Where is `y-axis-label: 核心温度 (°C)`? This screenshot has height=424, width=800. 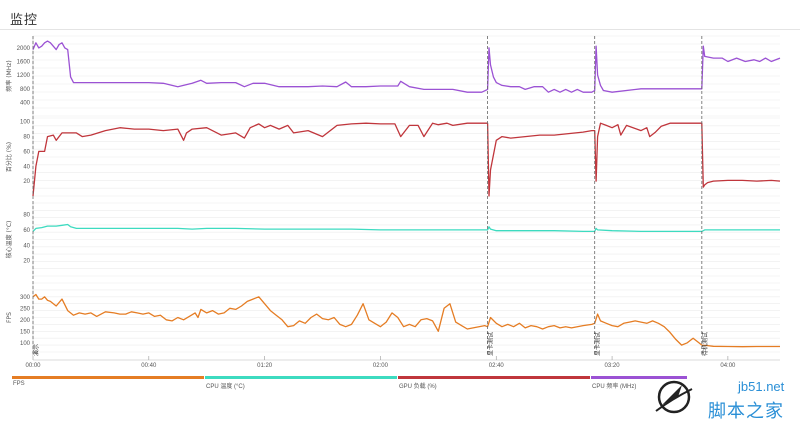 y-axis-label: 核心温度 (°C) is located at coordinates (9, 240).